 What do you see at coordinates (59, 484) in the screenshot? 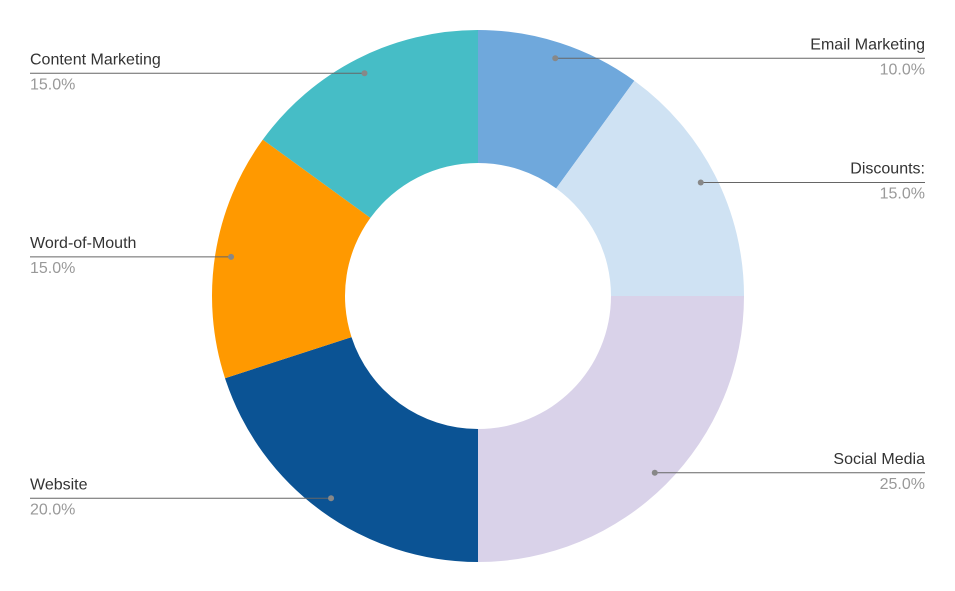
I see `slice-label: Website` at bounding box center [59, 484].